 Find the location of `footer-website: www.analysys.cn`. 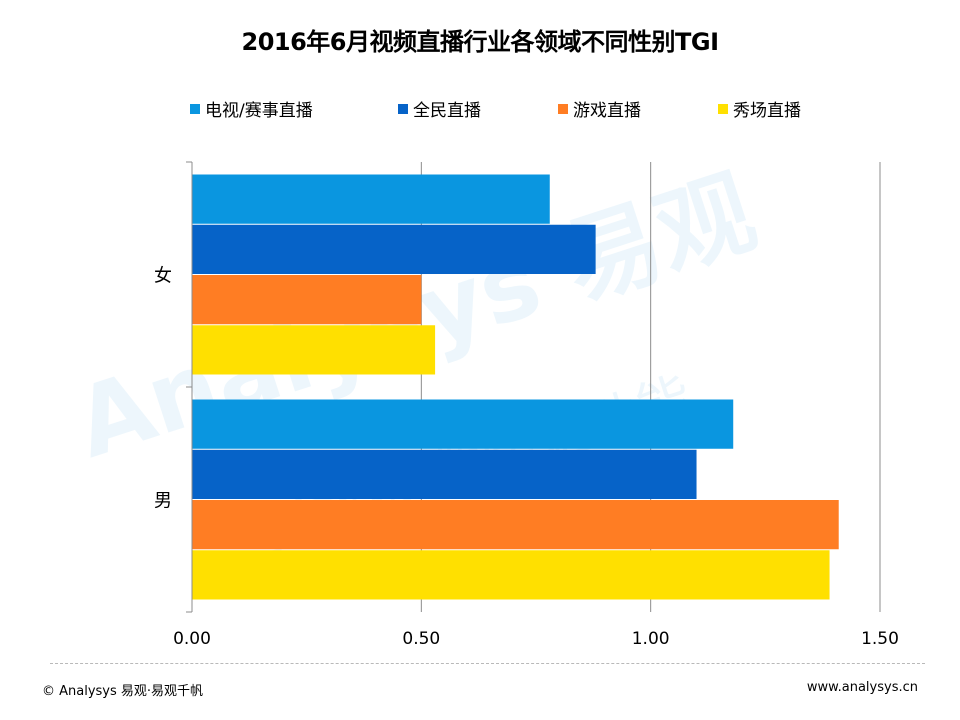

footer-website: www.analysys.cn is located at coordinates (862, 687).